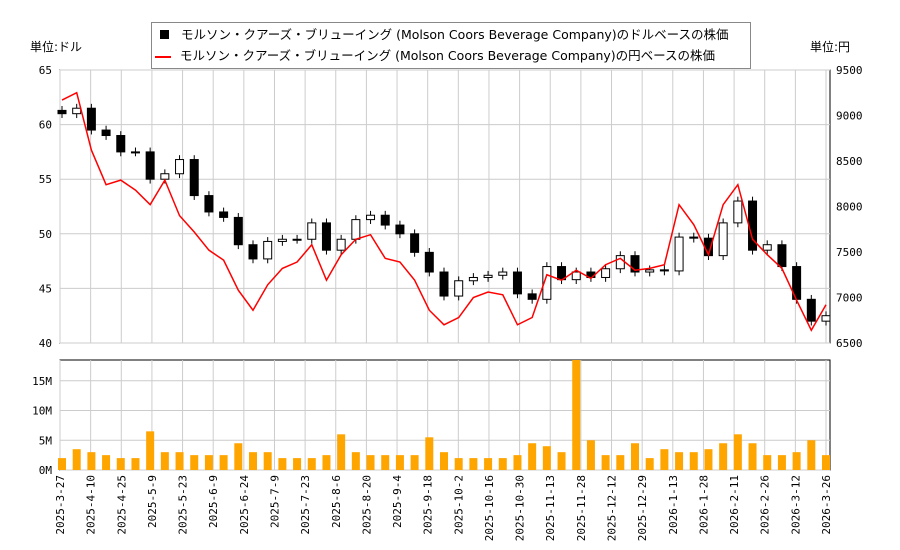  What do you see at coordinates (849, 252) in the screenshot?
I see `right-tick-label: 7500` at bounding box center [849, 252].